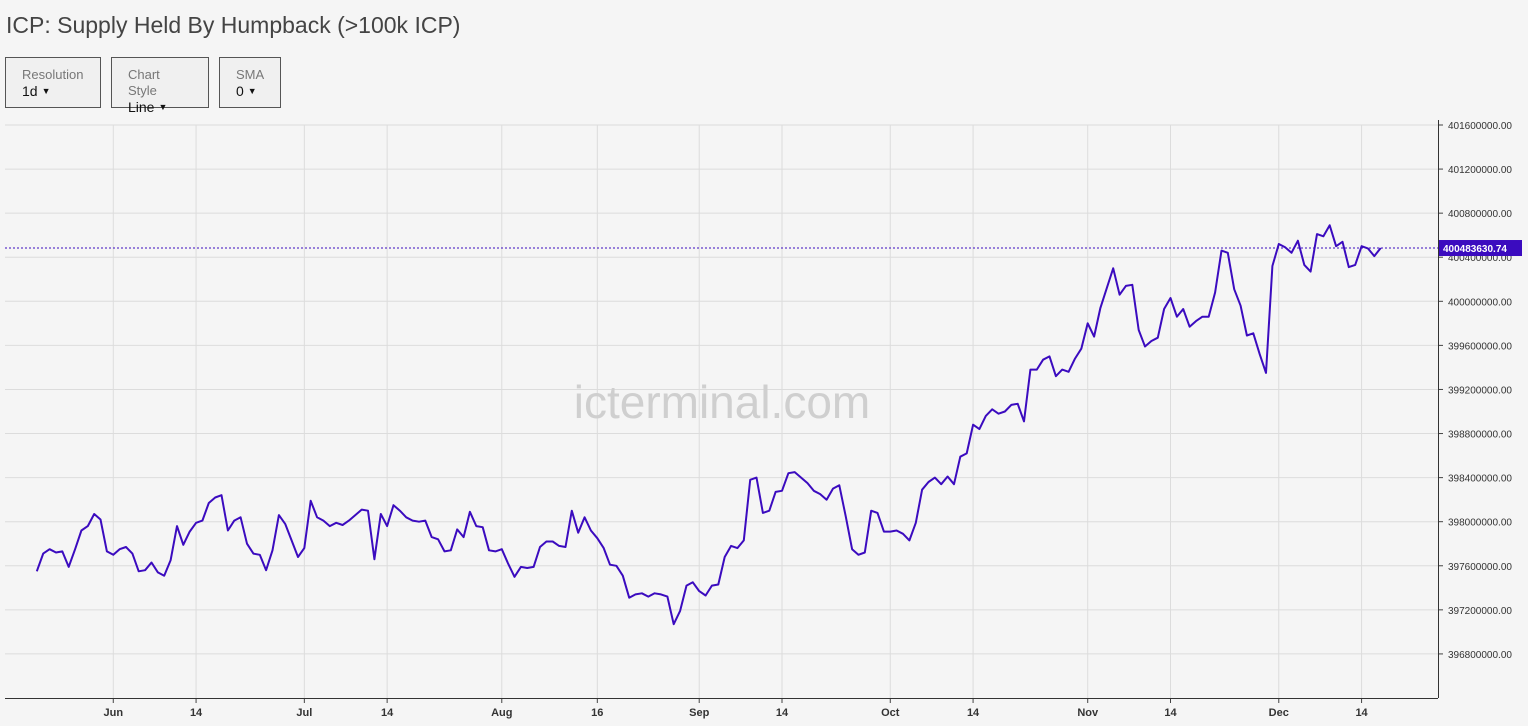 The image size is (1528, 726). I want to click on x-tick-label: Aug, so click(501, 713).